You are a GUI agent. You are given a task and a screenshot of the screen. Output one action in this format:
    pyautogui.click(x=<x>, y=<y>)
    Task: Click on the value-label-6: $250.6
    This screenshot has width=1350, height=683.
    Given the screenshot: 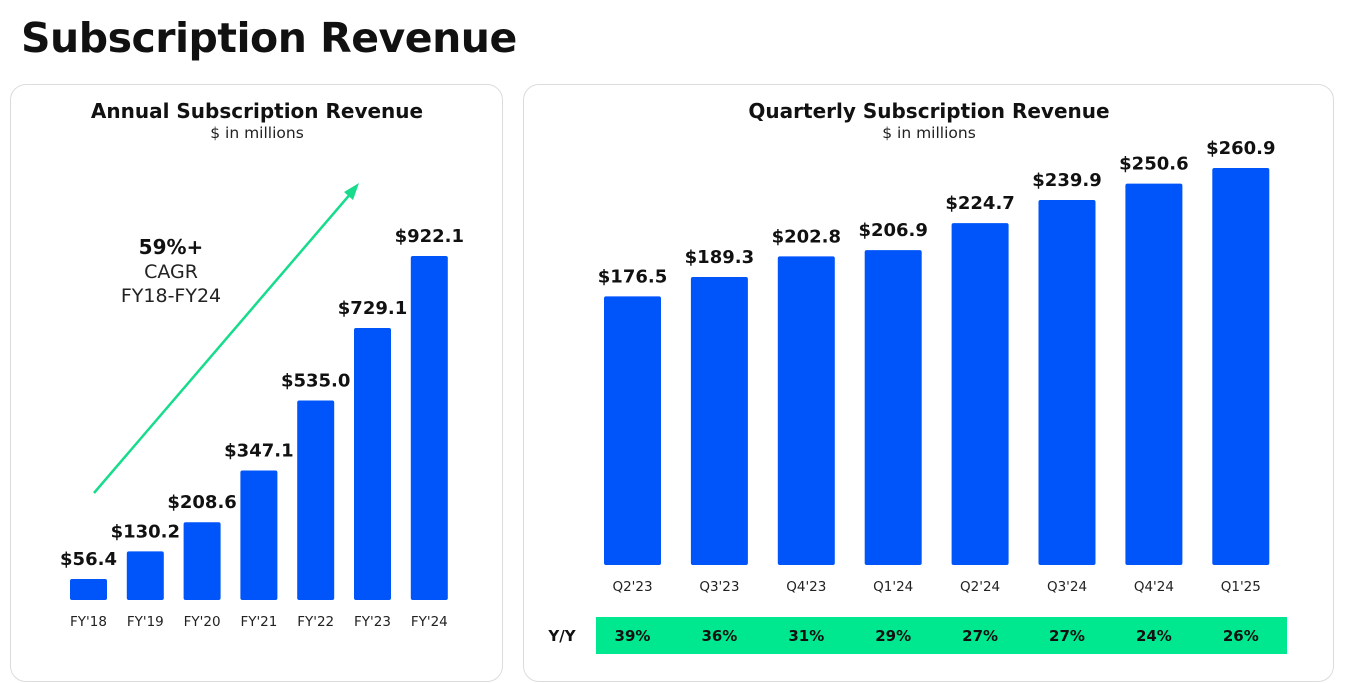 What is the action you would take?
    pyautogui.click(x=1153, y=164)
    